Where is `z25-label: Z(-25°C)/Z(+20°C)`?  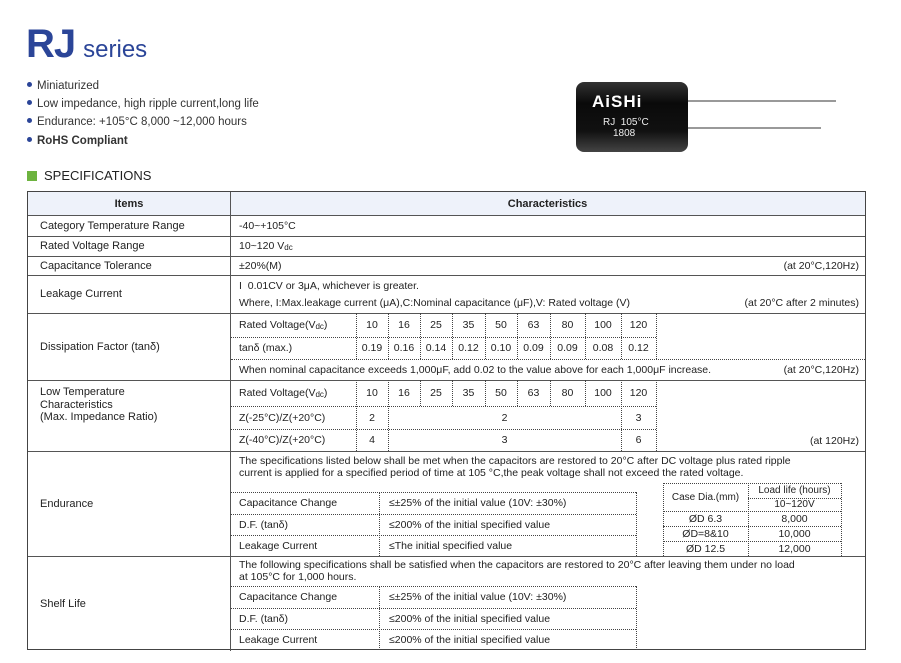 z25-label: Z(-25°C)/Z(+20°C) is located at coordinates (282, 417).